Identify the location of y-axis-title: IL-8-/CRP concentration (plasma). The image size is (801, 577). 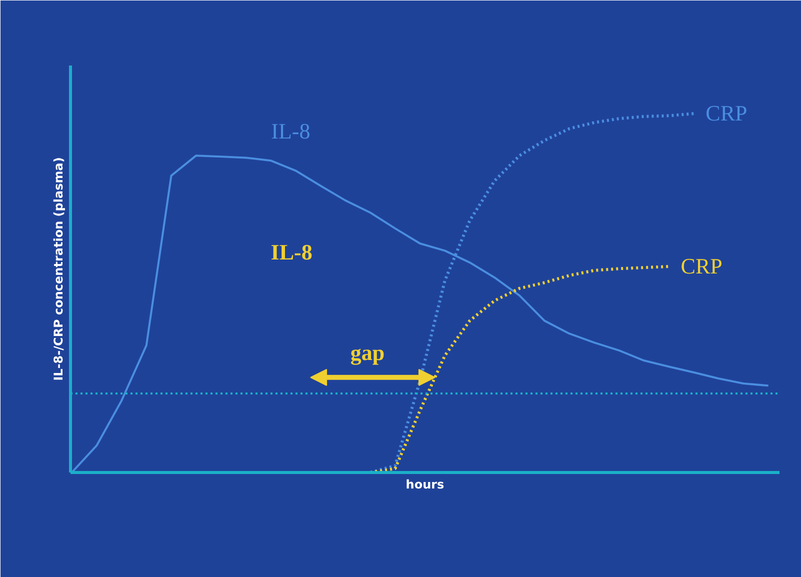
(59, 269).